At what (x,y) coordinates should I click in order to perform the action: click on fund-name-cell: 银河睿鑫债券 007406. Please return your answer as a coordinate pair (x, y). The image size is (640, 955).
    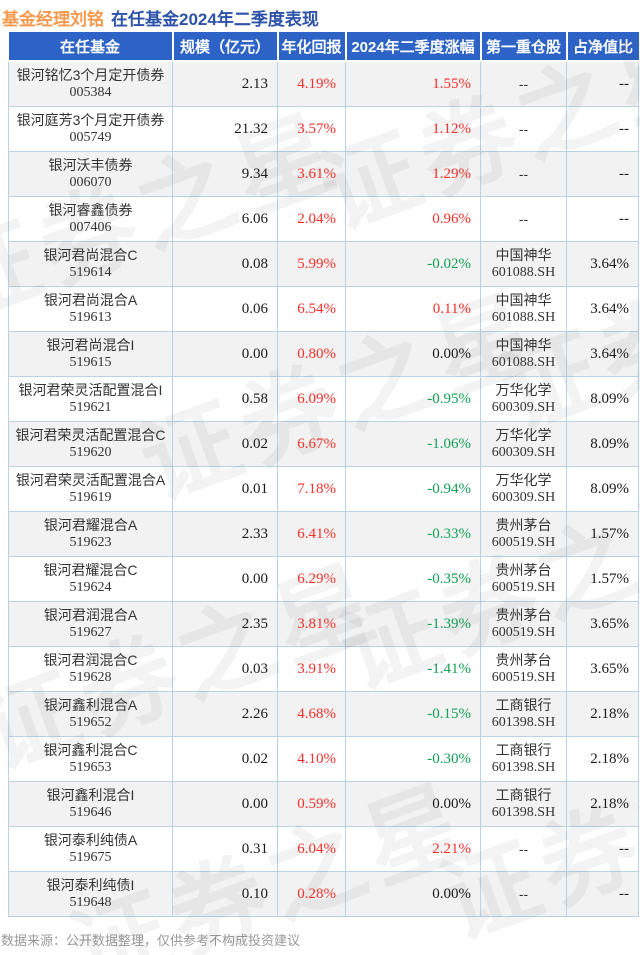
    Looking at the image, I should click on (90, 219).